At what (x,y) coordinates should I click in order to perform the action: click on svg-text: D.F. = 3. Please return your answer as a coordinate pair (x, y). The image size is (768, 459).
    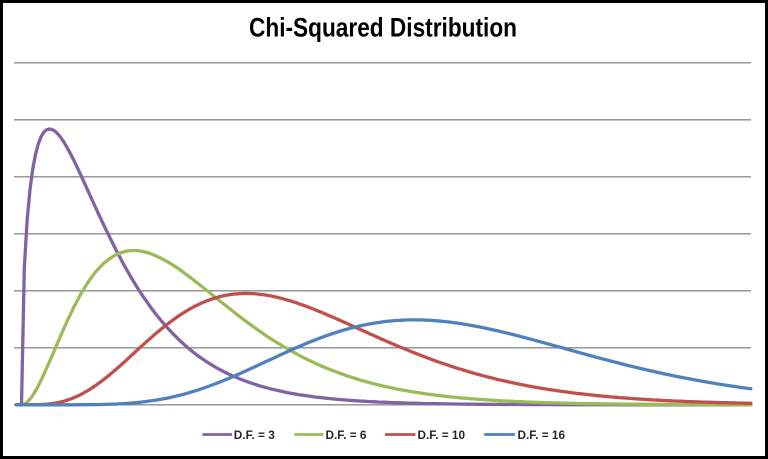
    Looking at the image, I should click on (254, 435).